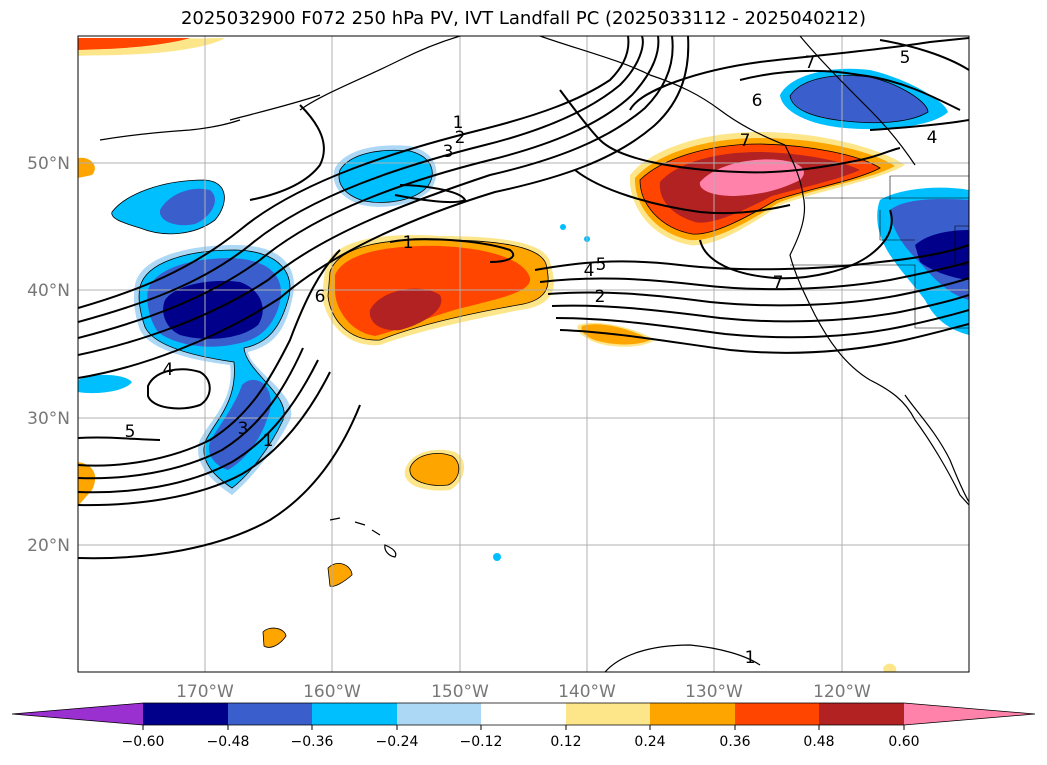 The image size is (1047, 765). Describe the element at coordinates (48, 419) in the screenshot. I see `lat-label: 30°N` at that location.